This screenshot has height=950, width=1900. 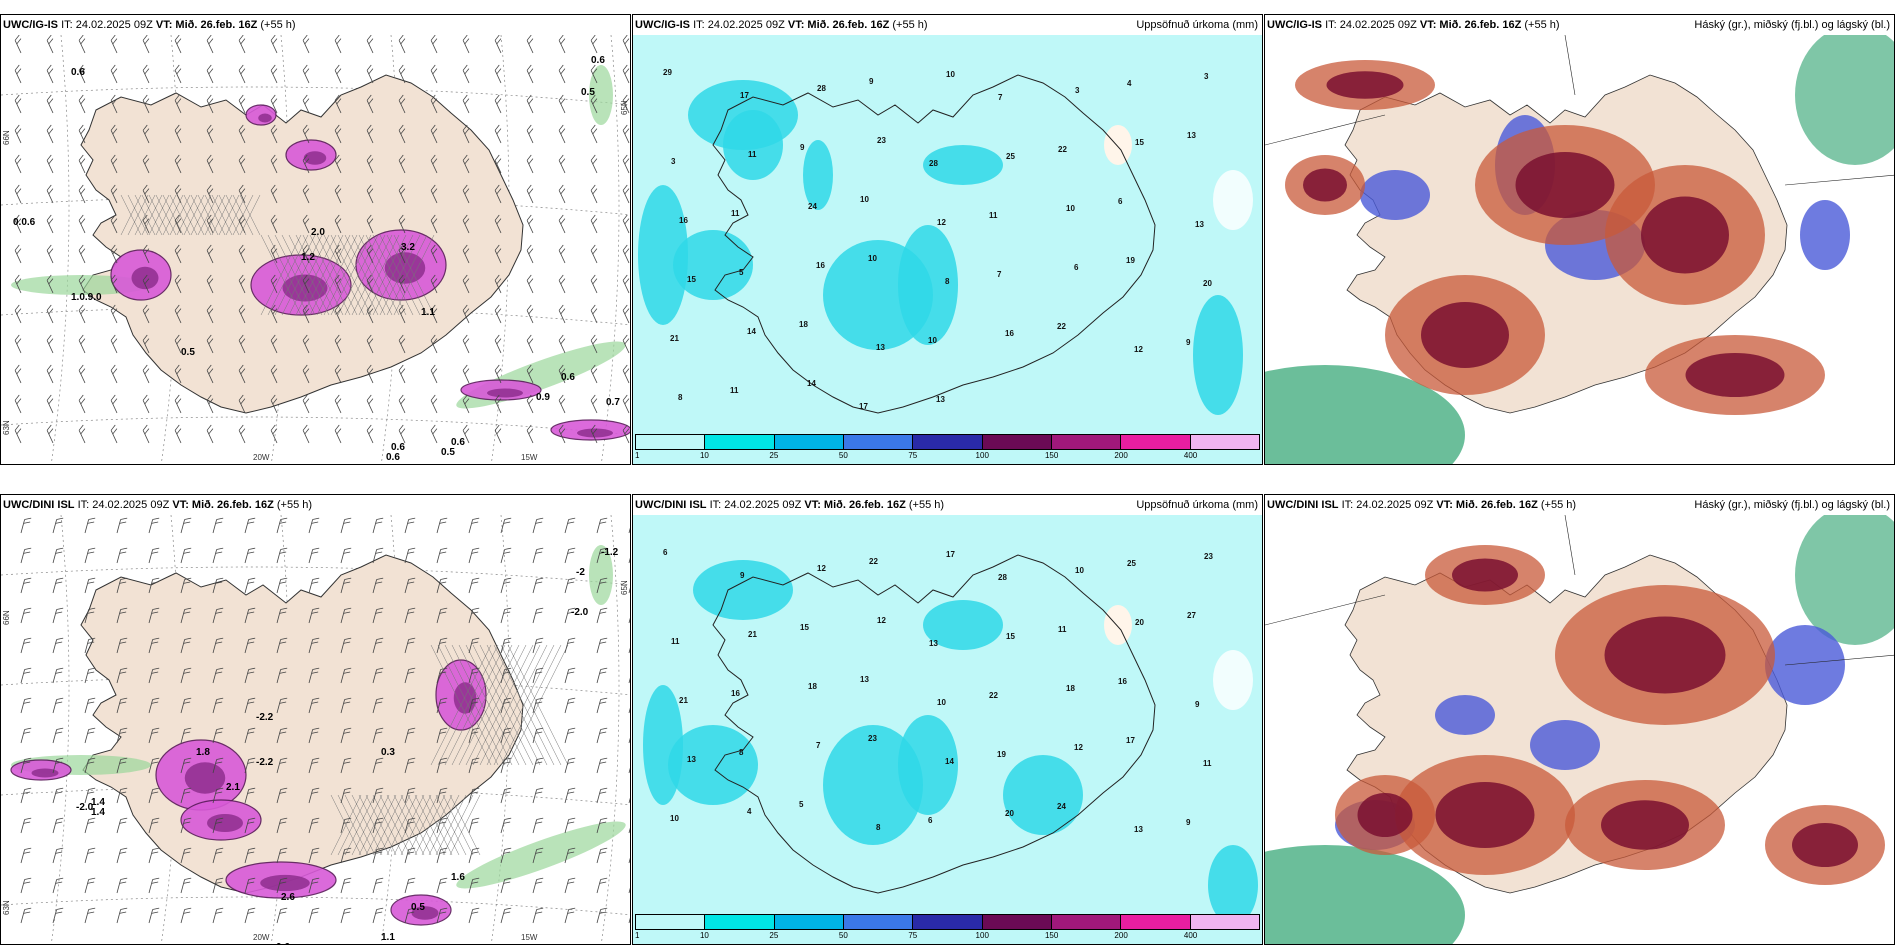 What do you see at coordinates (1487, 505) in the screenshot?
I see `valid-time: VT: Mið. 26.feb. 16Z` at bounding box center [1487, 505].